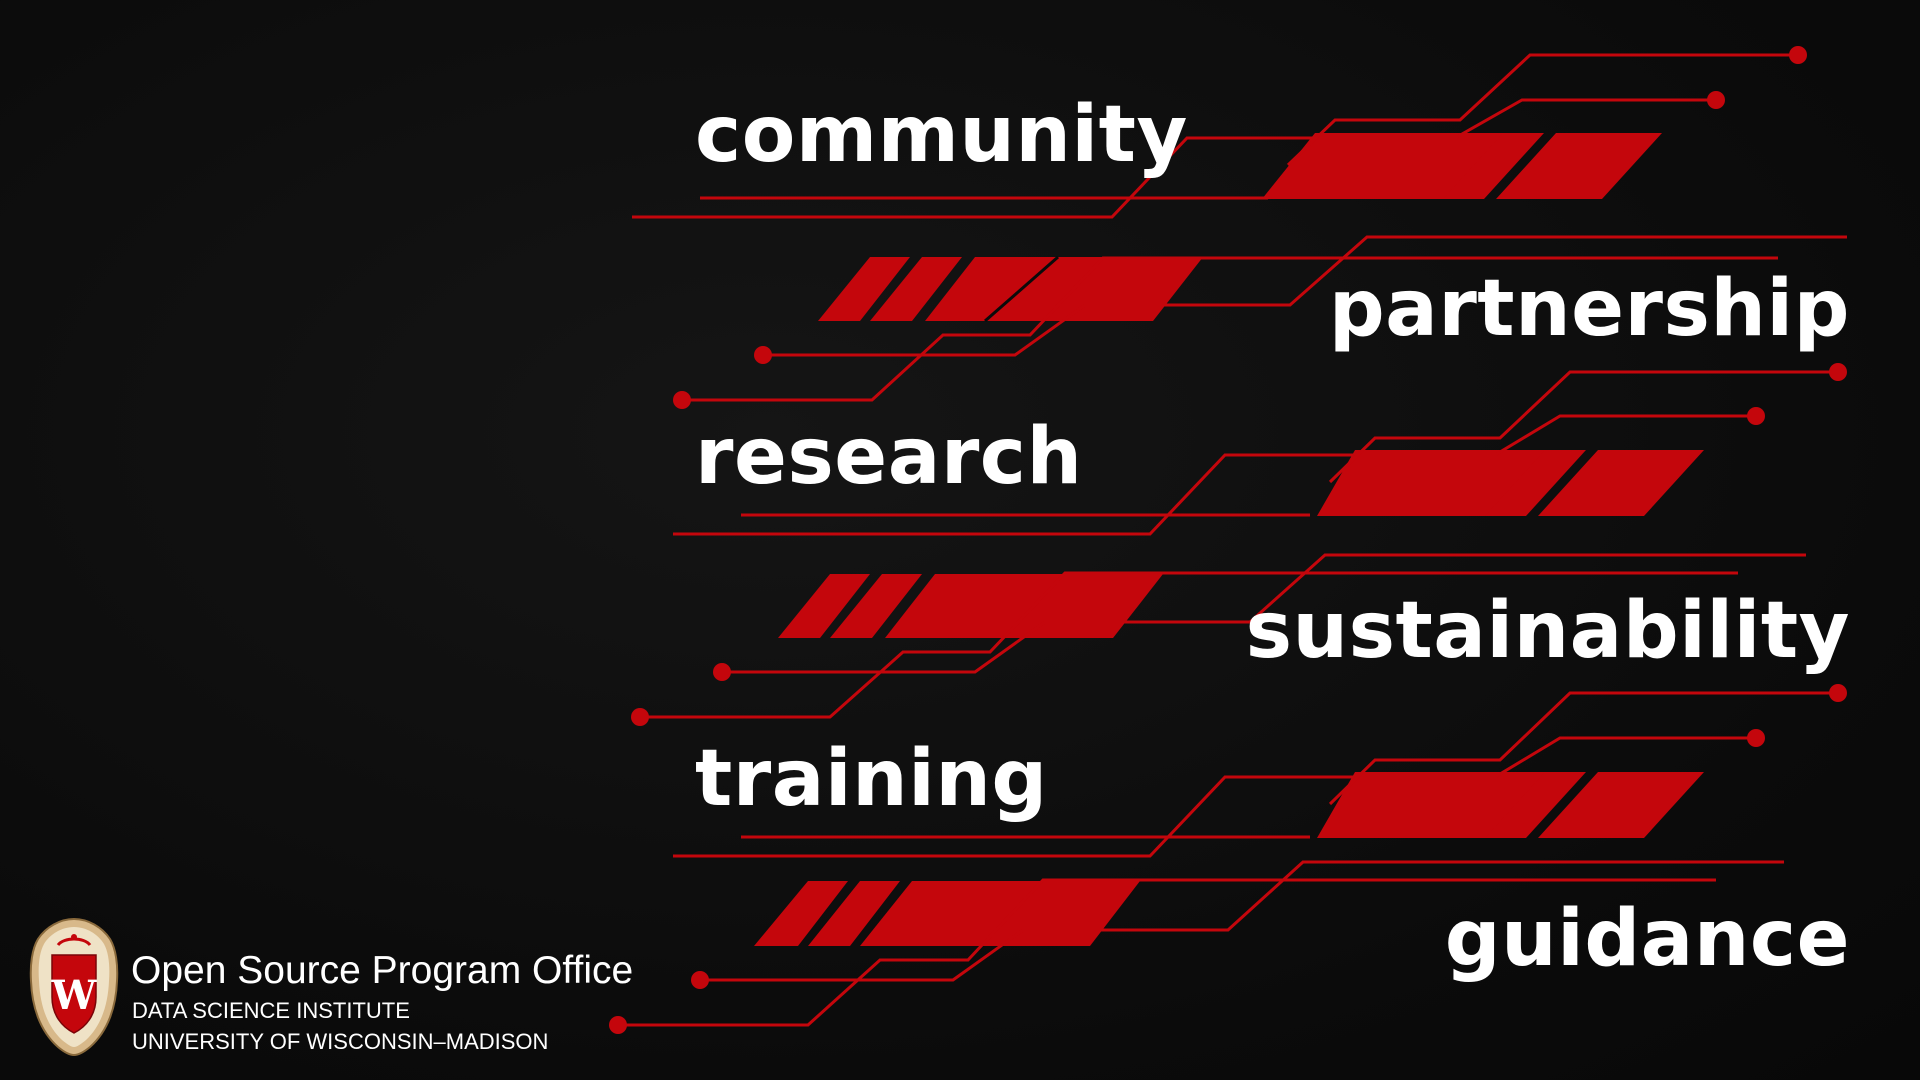  I want to click on word-sustainability: sustainability, so click(1547, 631).